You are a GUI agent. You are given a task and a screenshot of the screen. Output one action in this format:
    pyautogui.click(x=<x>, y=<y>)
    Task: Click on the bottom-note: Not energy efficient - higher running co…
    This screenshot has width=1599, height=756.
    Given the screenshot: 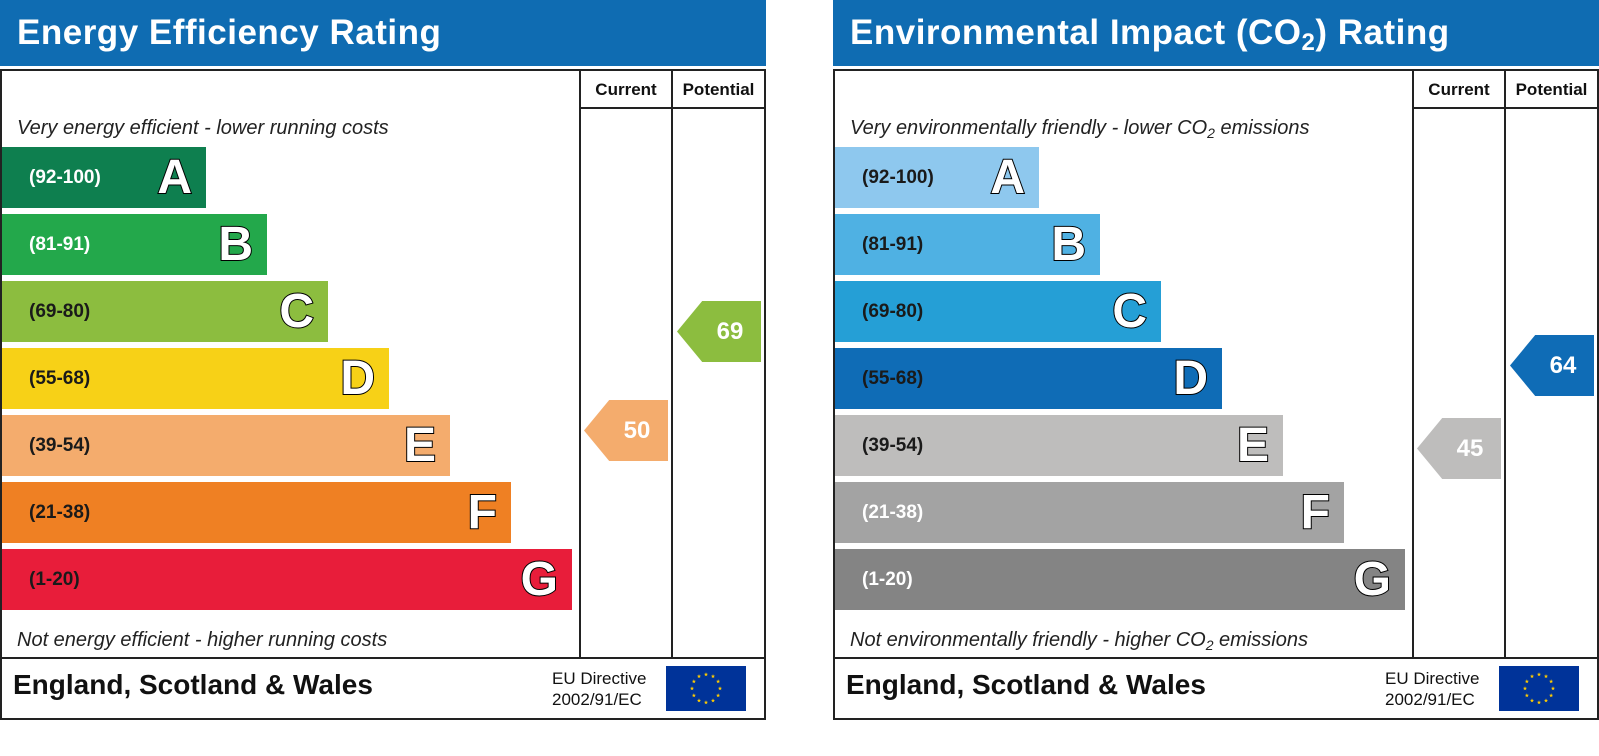 What is the action you would take?
    pyautogui.click(x=202, y=640)
    